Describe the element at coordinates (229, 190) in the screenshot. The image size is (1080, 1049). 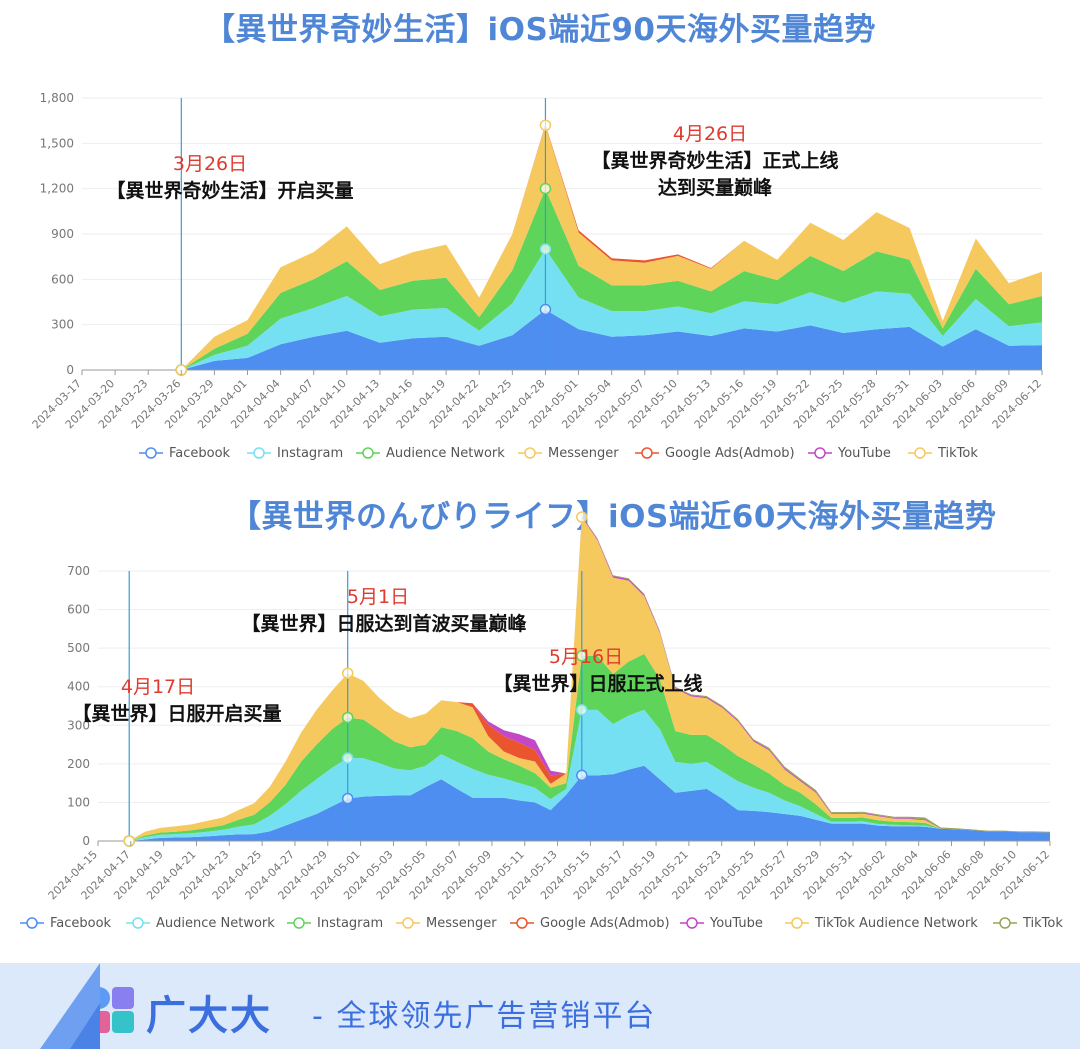
I see `annotation-text: 【異世界奇妙生活】开启买量` at that location.